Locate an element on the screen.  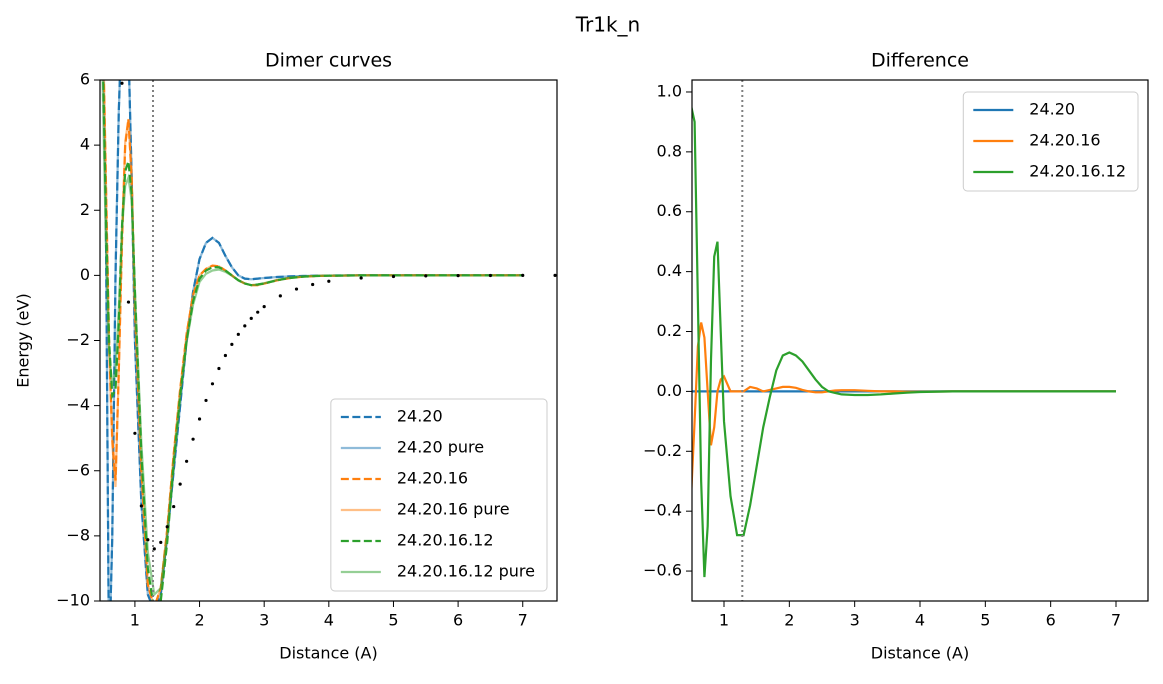
legend-label: 24.20 pure is located at coordinates (440, 447).